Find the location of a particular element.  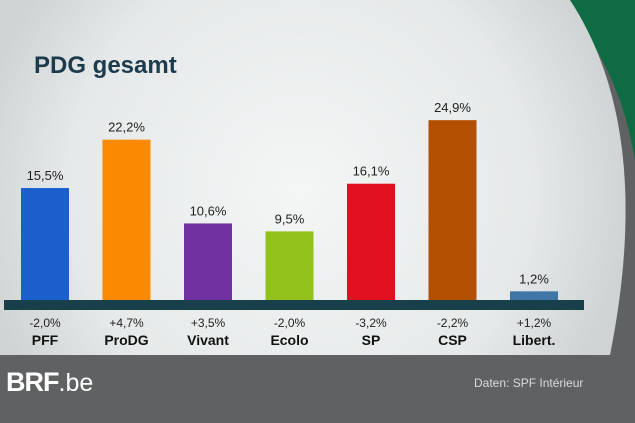

bar-vivant is located at coordinates (208, 261).